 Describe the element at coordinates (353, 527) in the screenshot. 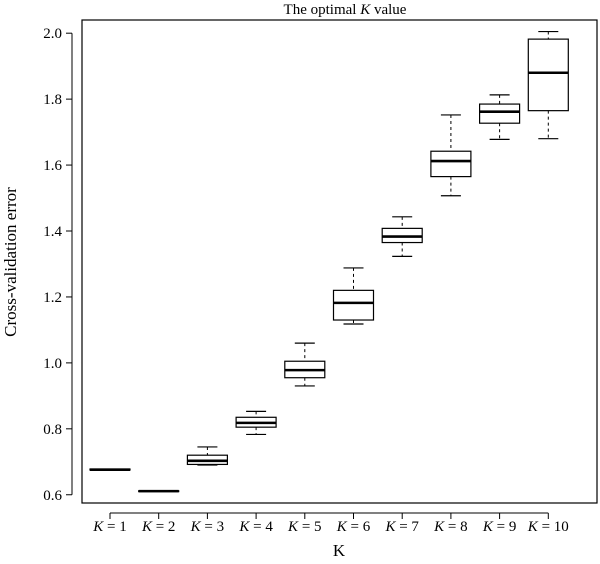

I see `x-tick-label: K = 6` at that location.